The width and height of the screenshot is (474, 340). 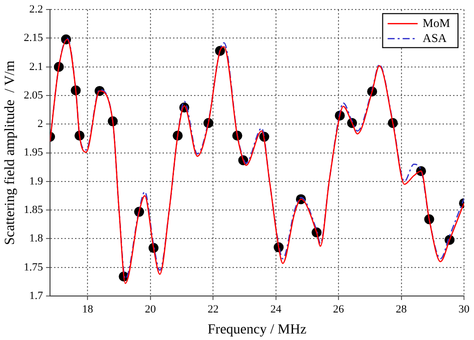 What do you see at coordinates (36, 296) in the screenshot?
I see `y-tick-label: 1.7` at bounding box center [36, 296].